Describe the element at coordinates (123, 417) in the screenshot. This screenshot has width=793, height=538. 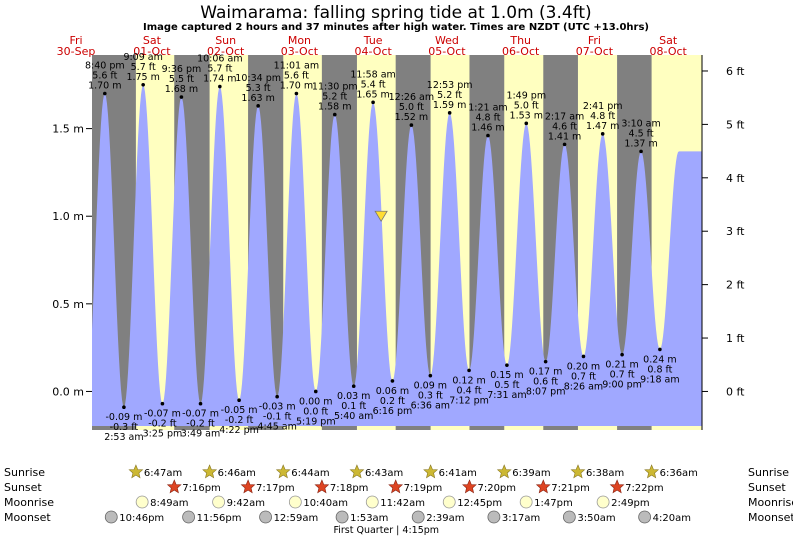
I see `low-tide-m: -0.09 m` at that location.